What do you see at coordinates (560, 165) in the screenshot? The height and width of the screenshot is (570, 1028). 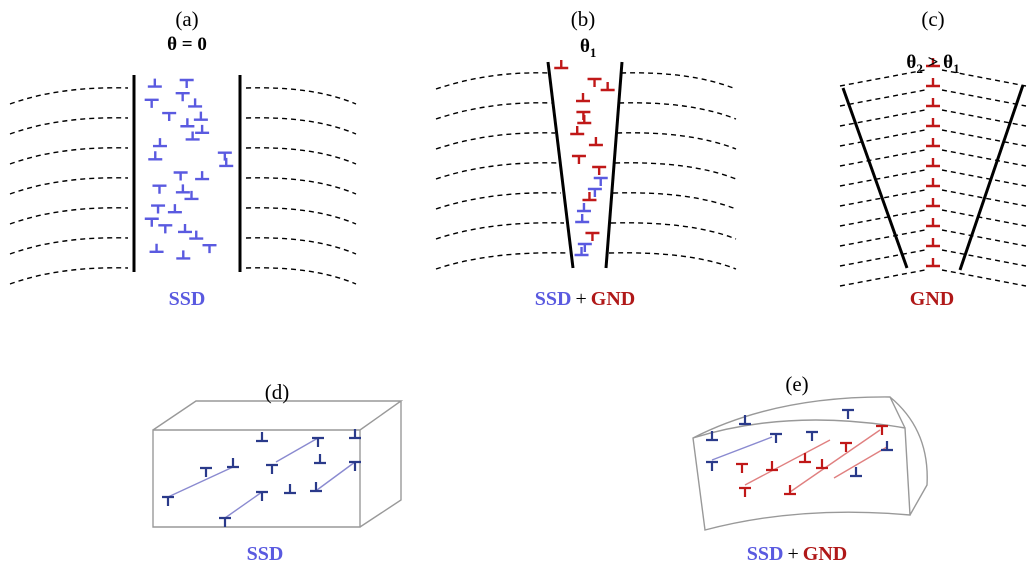 I see `grain-boundary` at bounding box center [560, 165].